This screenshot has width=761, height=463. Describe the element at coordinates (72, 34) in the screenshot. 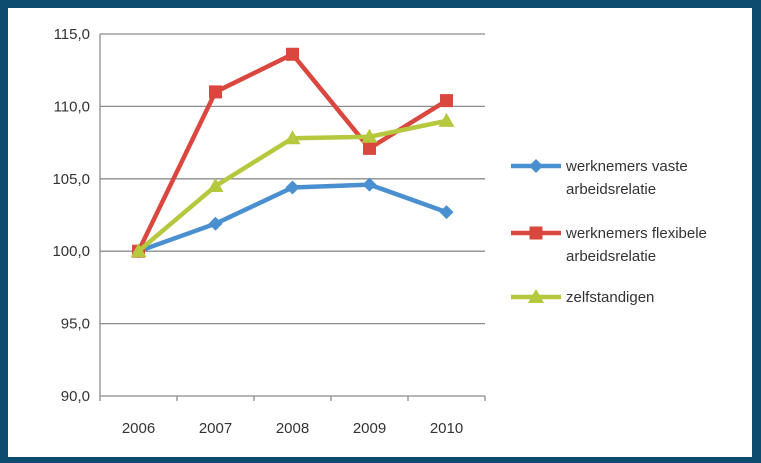

I see `y-tick-label: 115,0` at that location.